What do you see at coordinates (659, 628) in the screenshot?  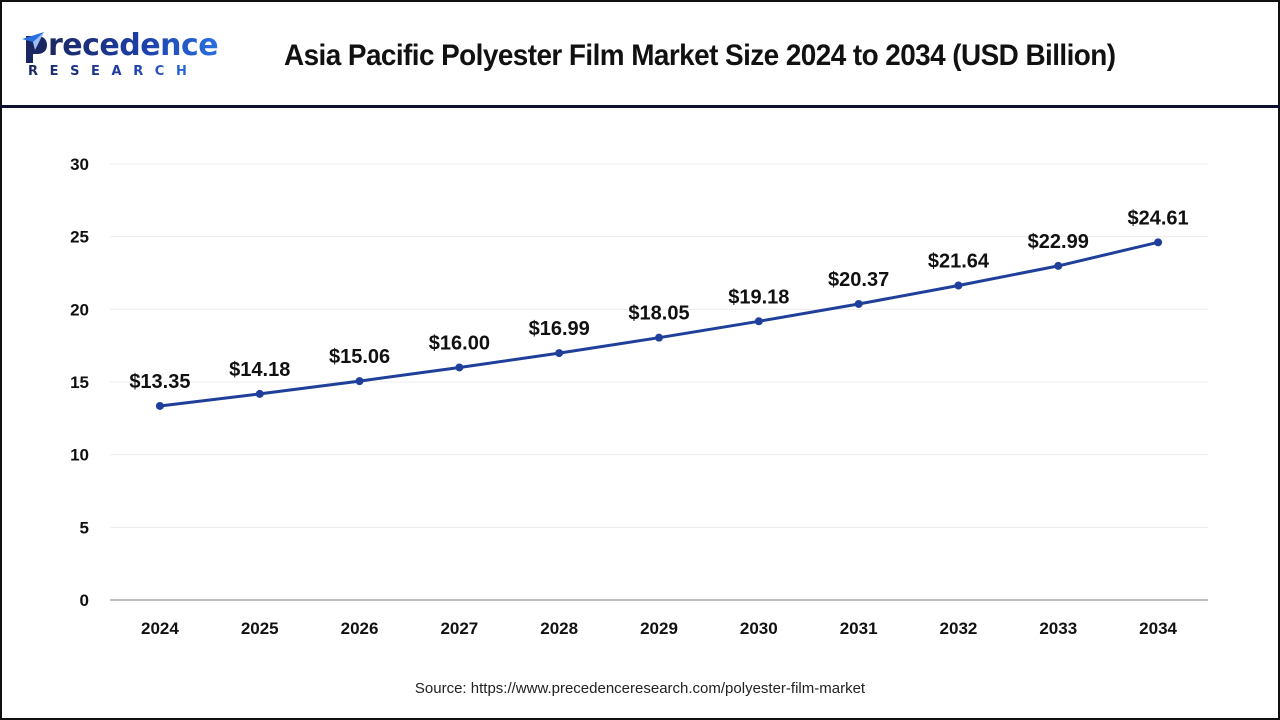 I see `x-tick-label: 2029` at bounding box center [659, 628].